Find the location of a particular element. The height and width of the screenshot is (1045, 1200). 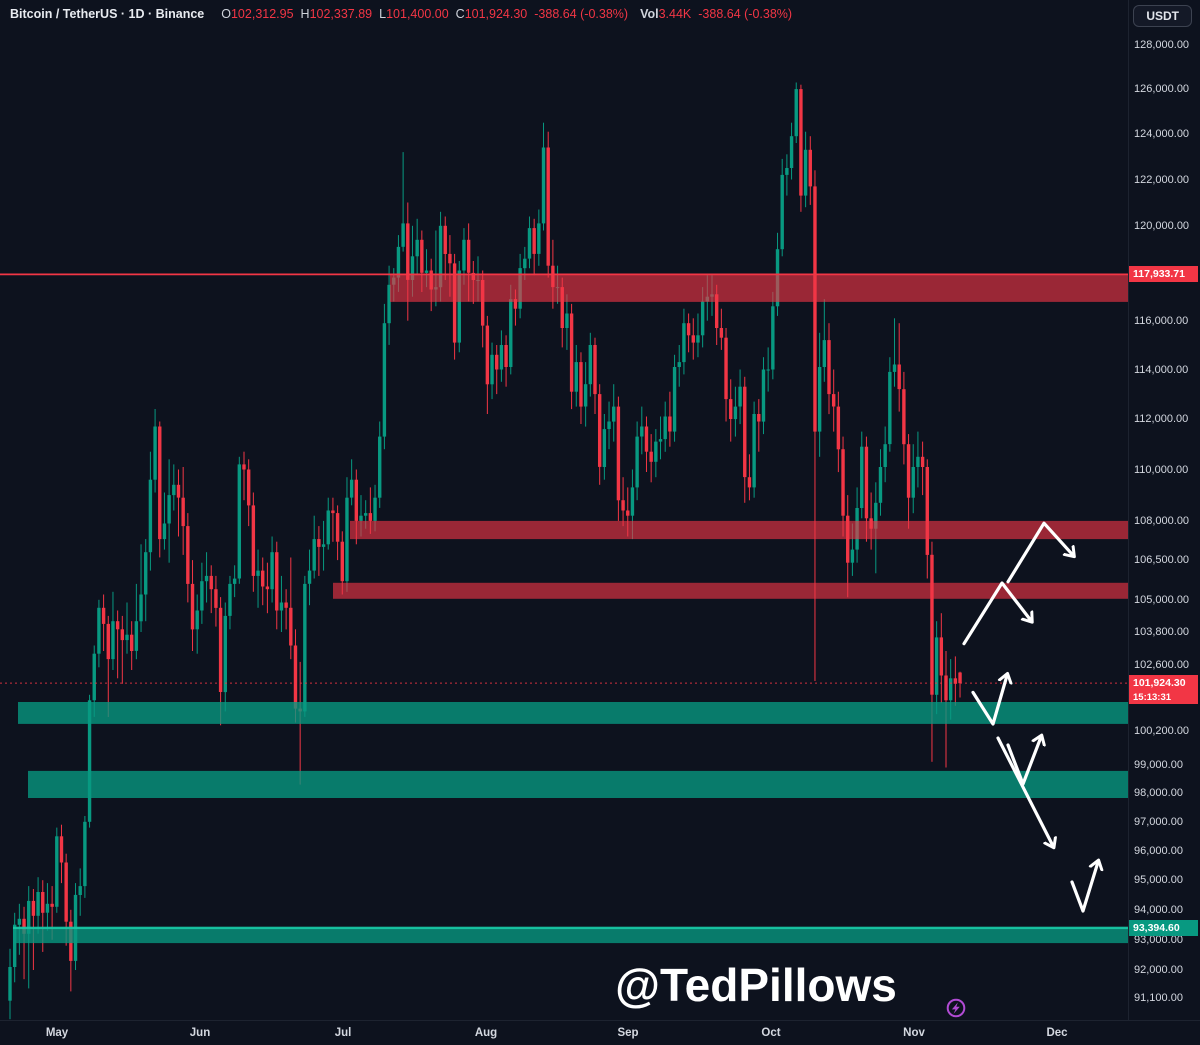

price-tick-label: 116,000.00 is located at coordinates (1161, 320).